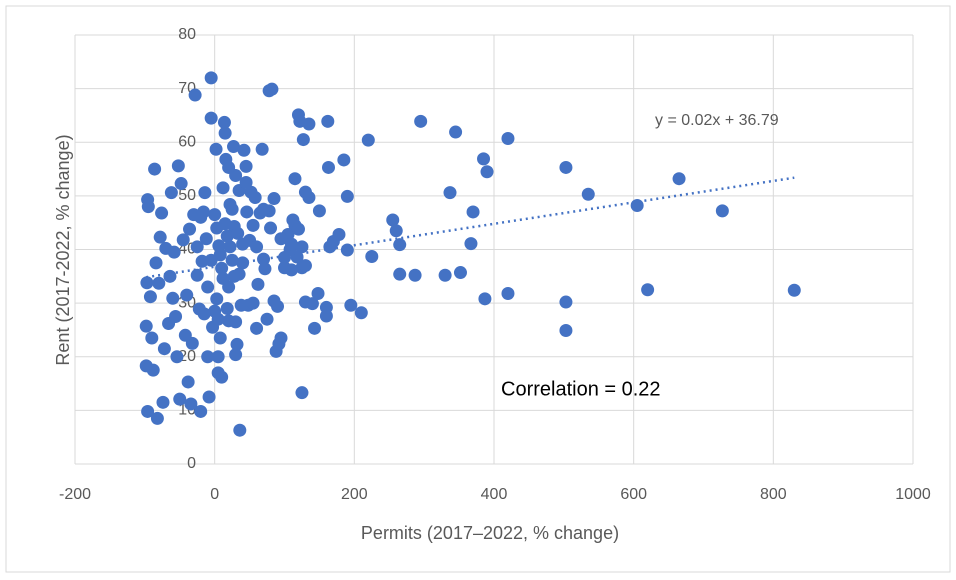  What do you see at coordinates (187, 356) in the screenshot?
I see `y-tick-label: 20` at bounding box center [187, 356].